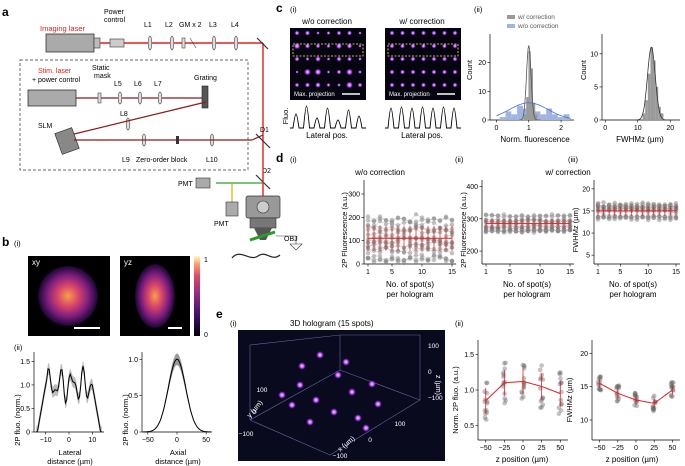 Image resolution: width=685 pixels, height=466 pixels. I want to click on trace-line, so click(328, 117).